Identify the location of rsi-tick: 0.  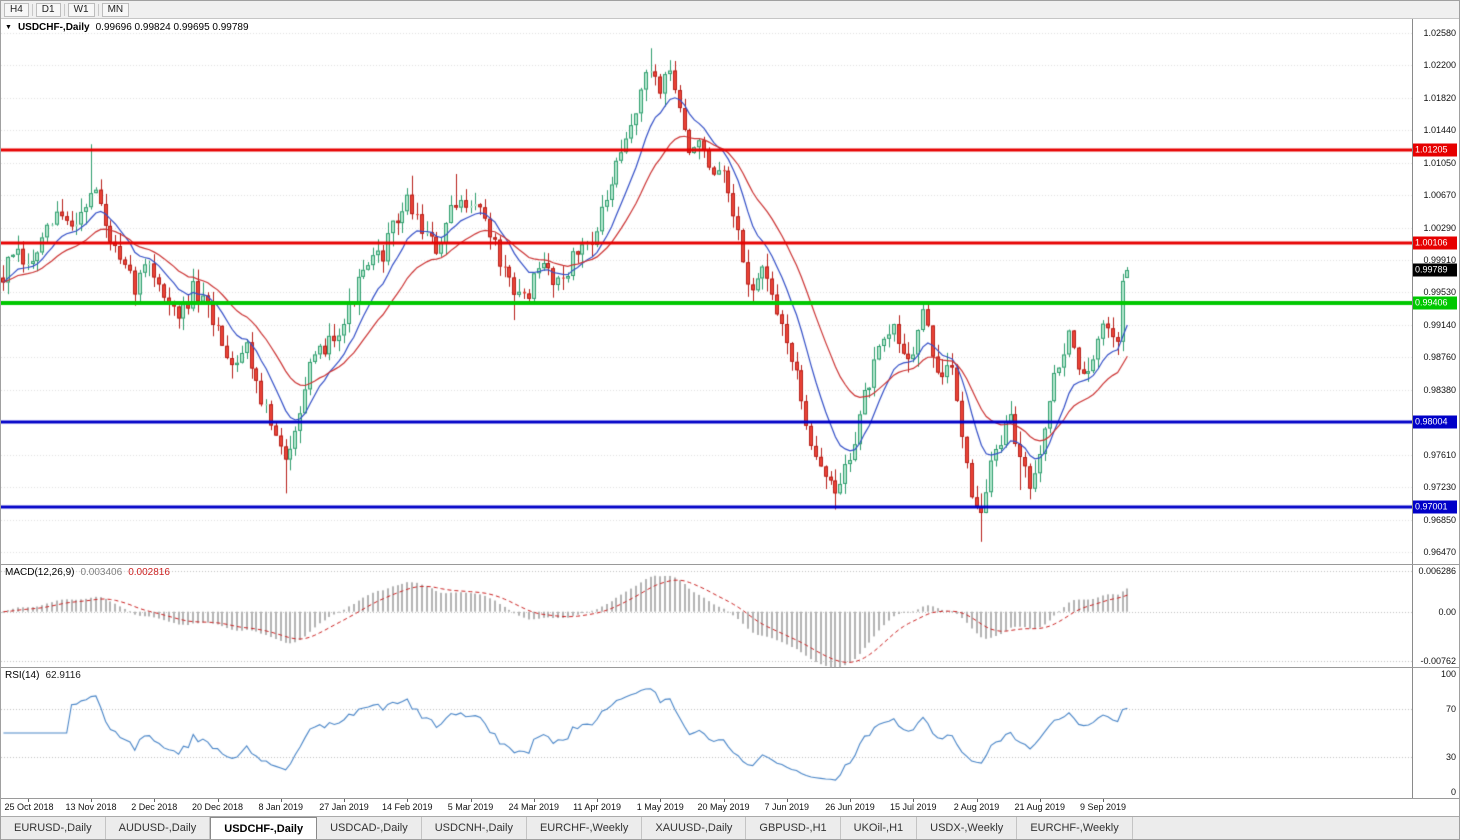
(1453, 792).